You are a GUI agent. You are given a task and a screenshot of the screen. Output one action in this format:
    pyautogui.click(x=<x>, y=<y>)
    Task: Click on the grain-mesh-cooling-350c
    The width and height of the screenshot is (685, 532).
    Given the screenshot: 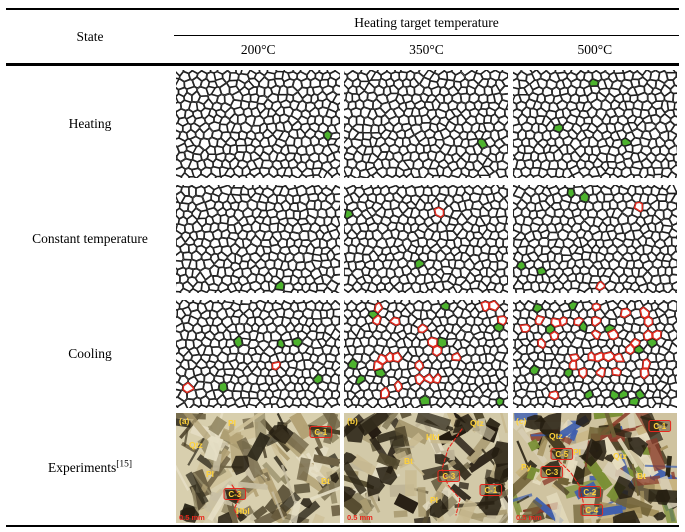 What is the action you would take?
    pyautogui.click(x=426, y=353)
    